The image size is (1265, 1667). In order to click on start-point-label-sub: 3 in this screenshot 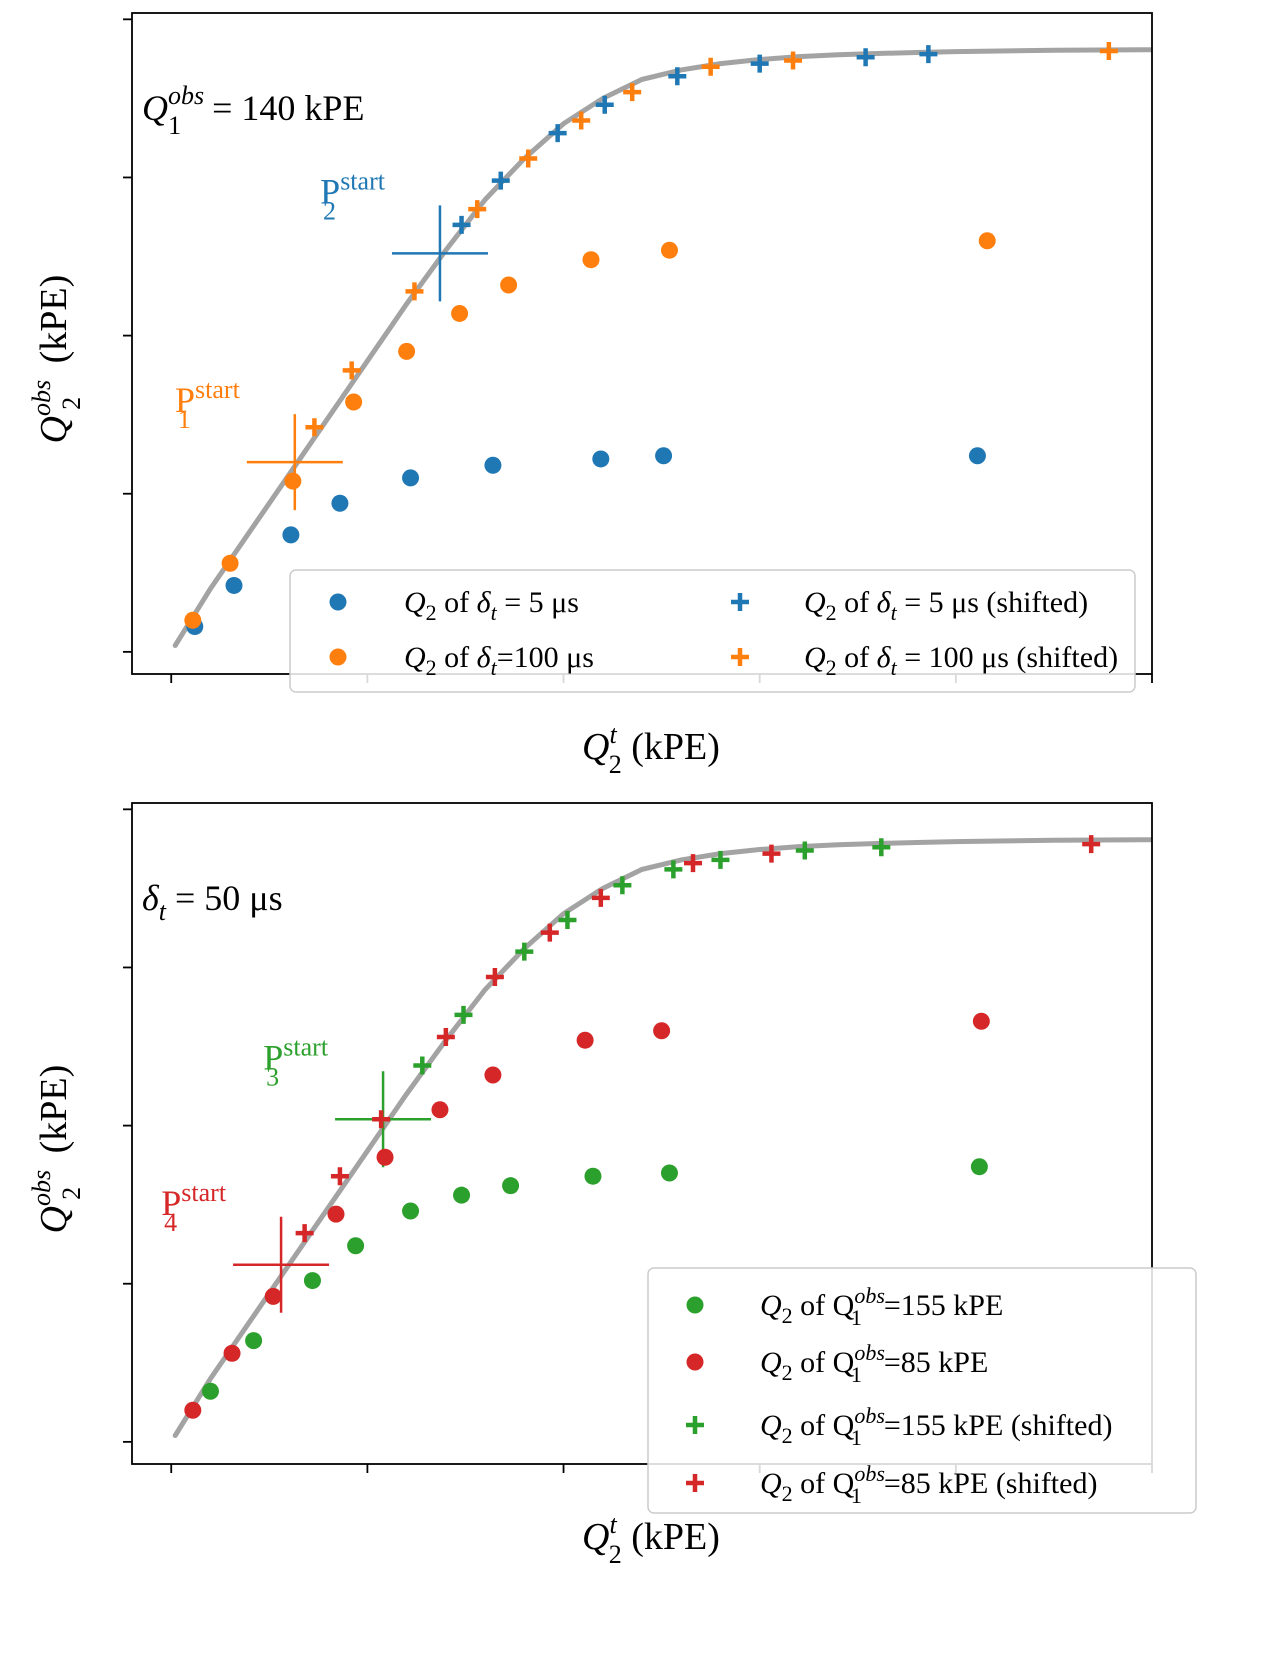, I will do `click(272, 1076)`.